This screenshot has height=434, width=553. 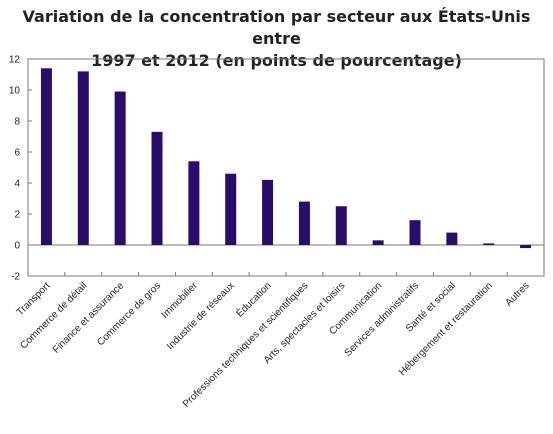 I want to click on x-tick-label: Autres, so click(x=517, y=294).